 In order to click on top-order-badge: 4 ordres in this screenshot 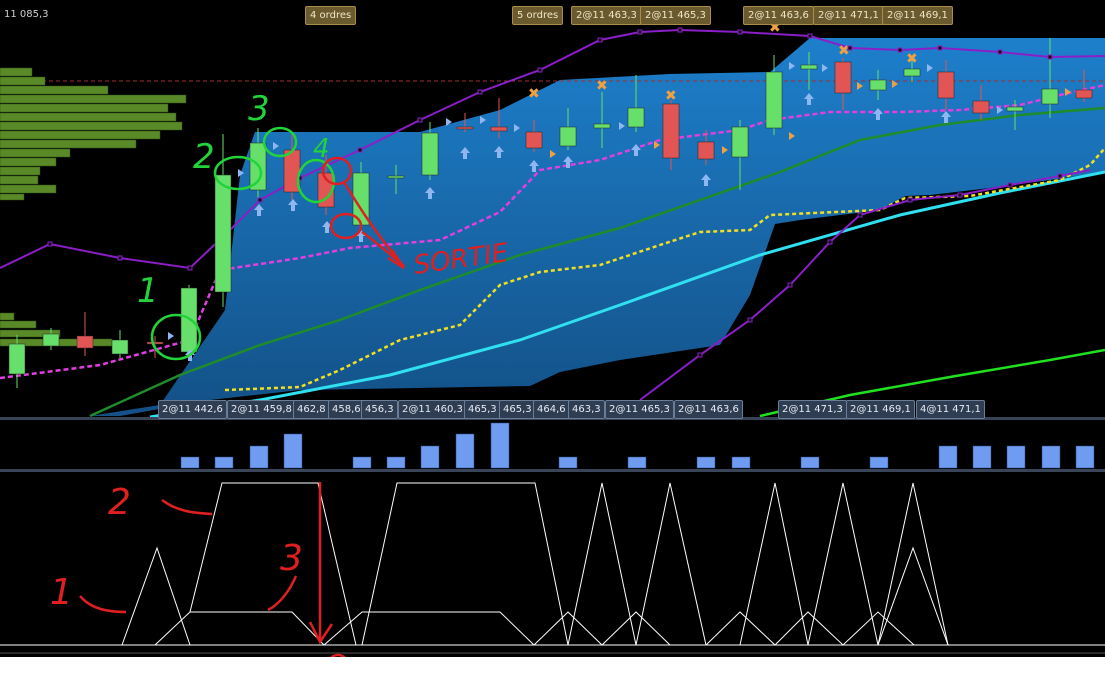, I will do `click(331, 15)`.